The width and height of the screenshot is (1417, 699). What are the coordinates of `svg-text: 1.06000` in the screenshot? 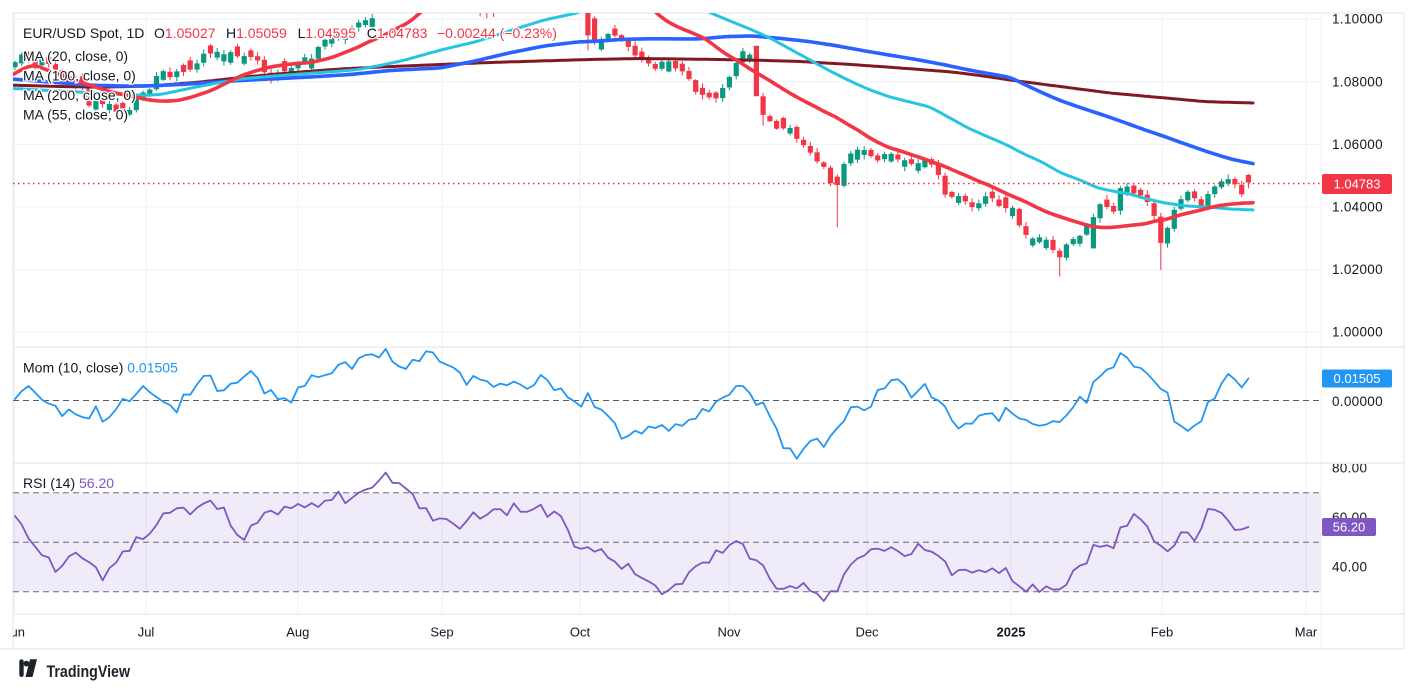 It's located at (1357, 144).